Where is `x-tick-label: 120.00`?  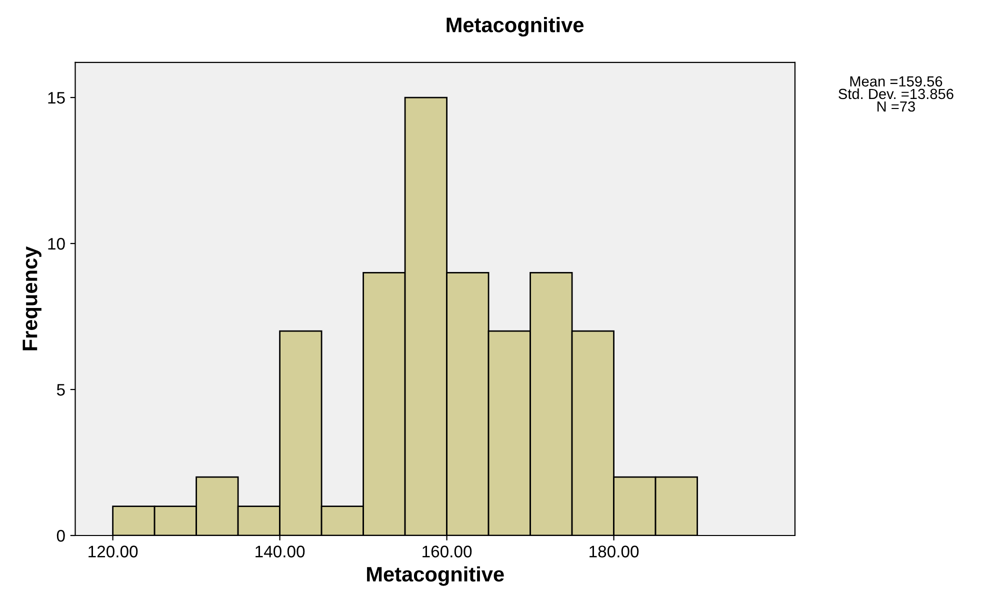 x-tick-label: 120.00 is located at coordinates (113, 552).